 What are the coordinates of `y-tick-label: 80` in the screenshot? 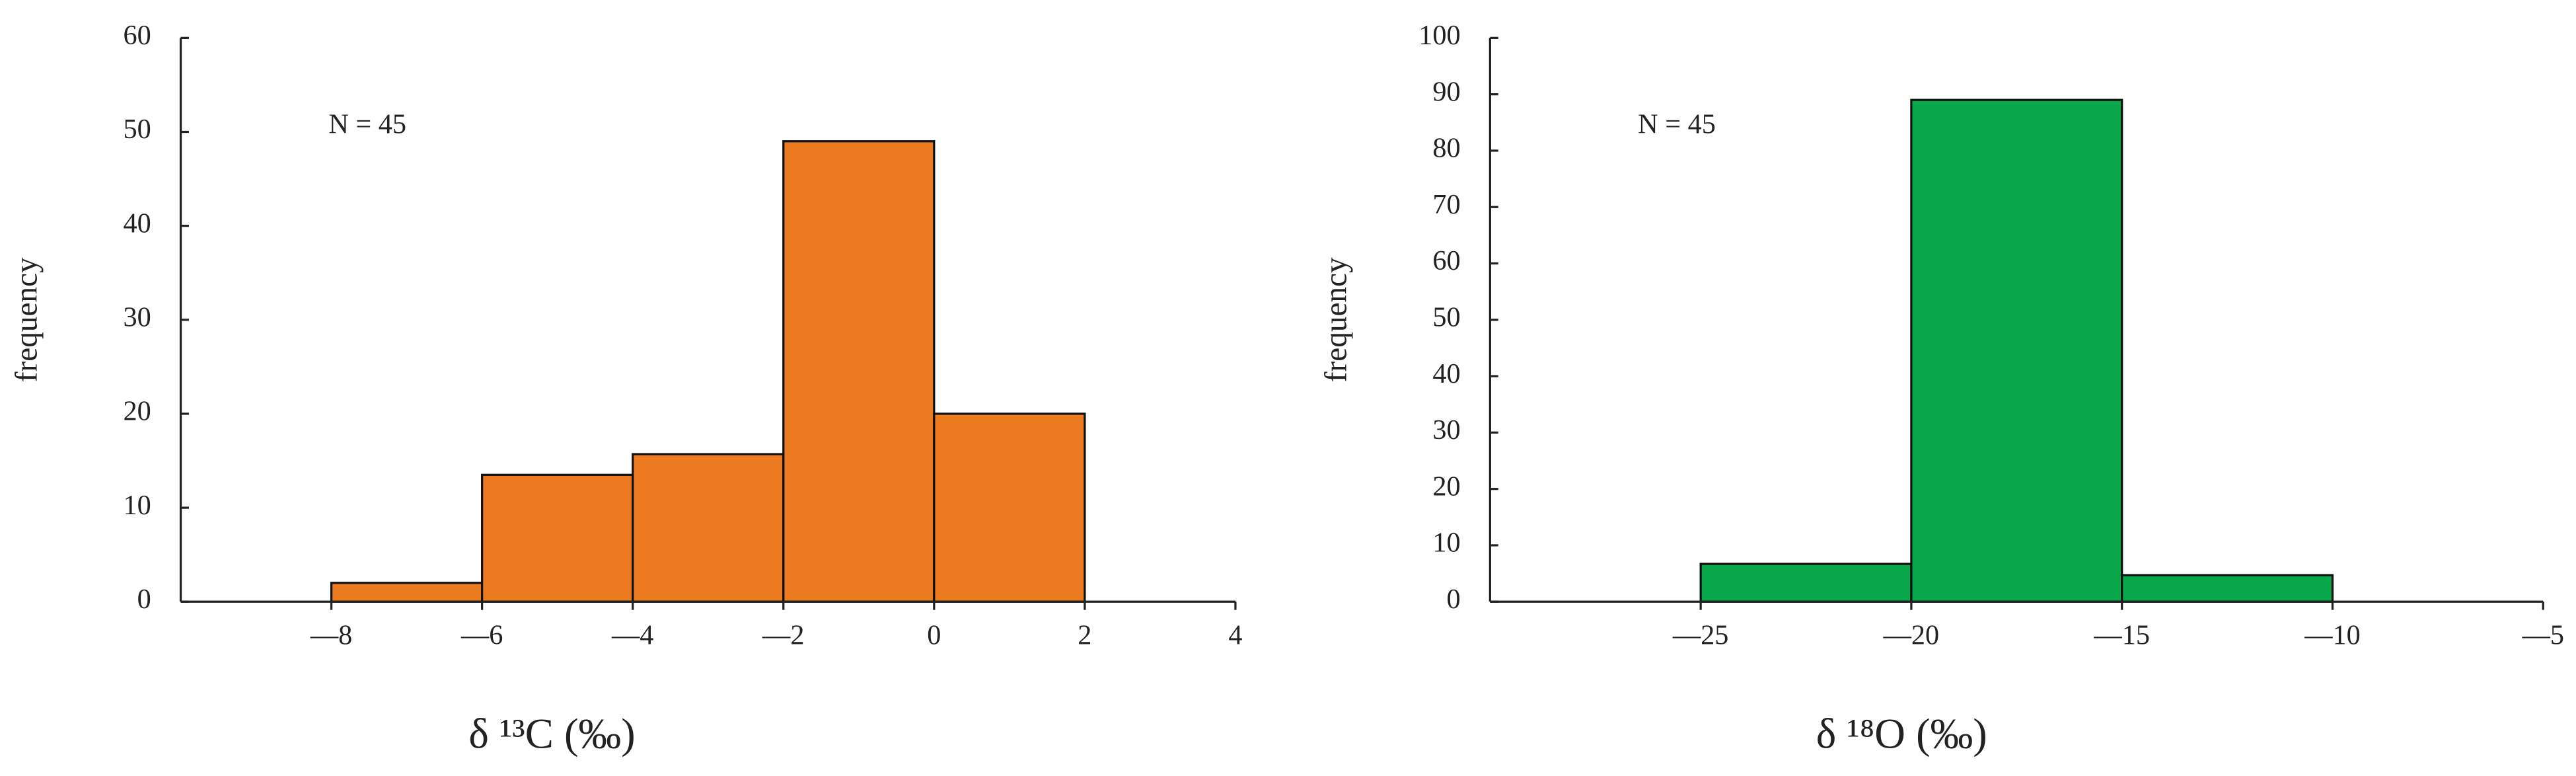 It's located at (1446, 148).